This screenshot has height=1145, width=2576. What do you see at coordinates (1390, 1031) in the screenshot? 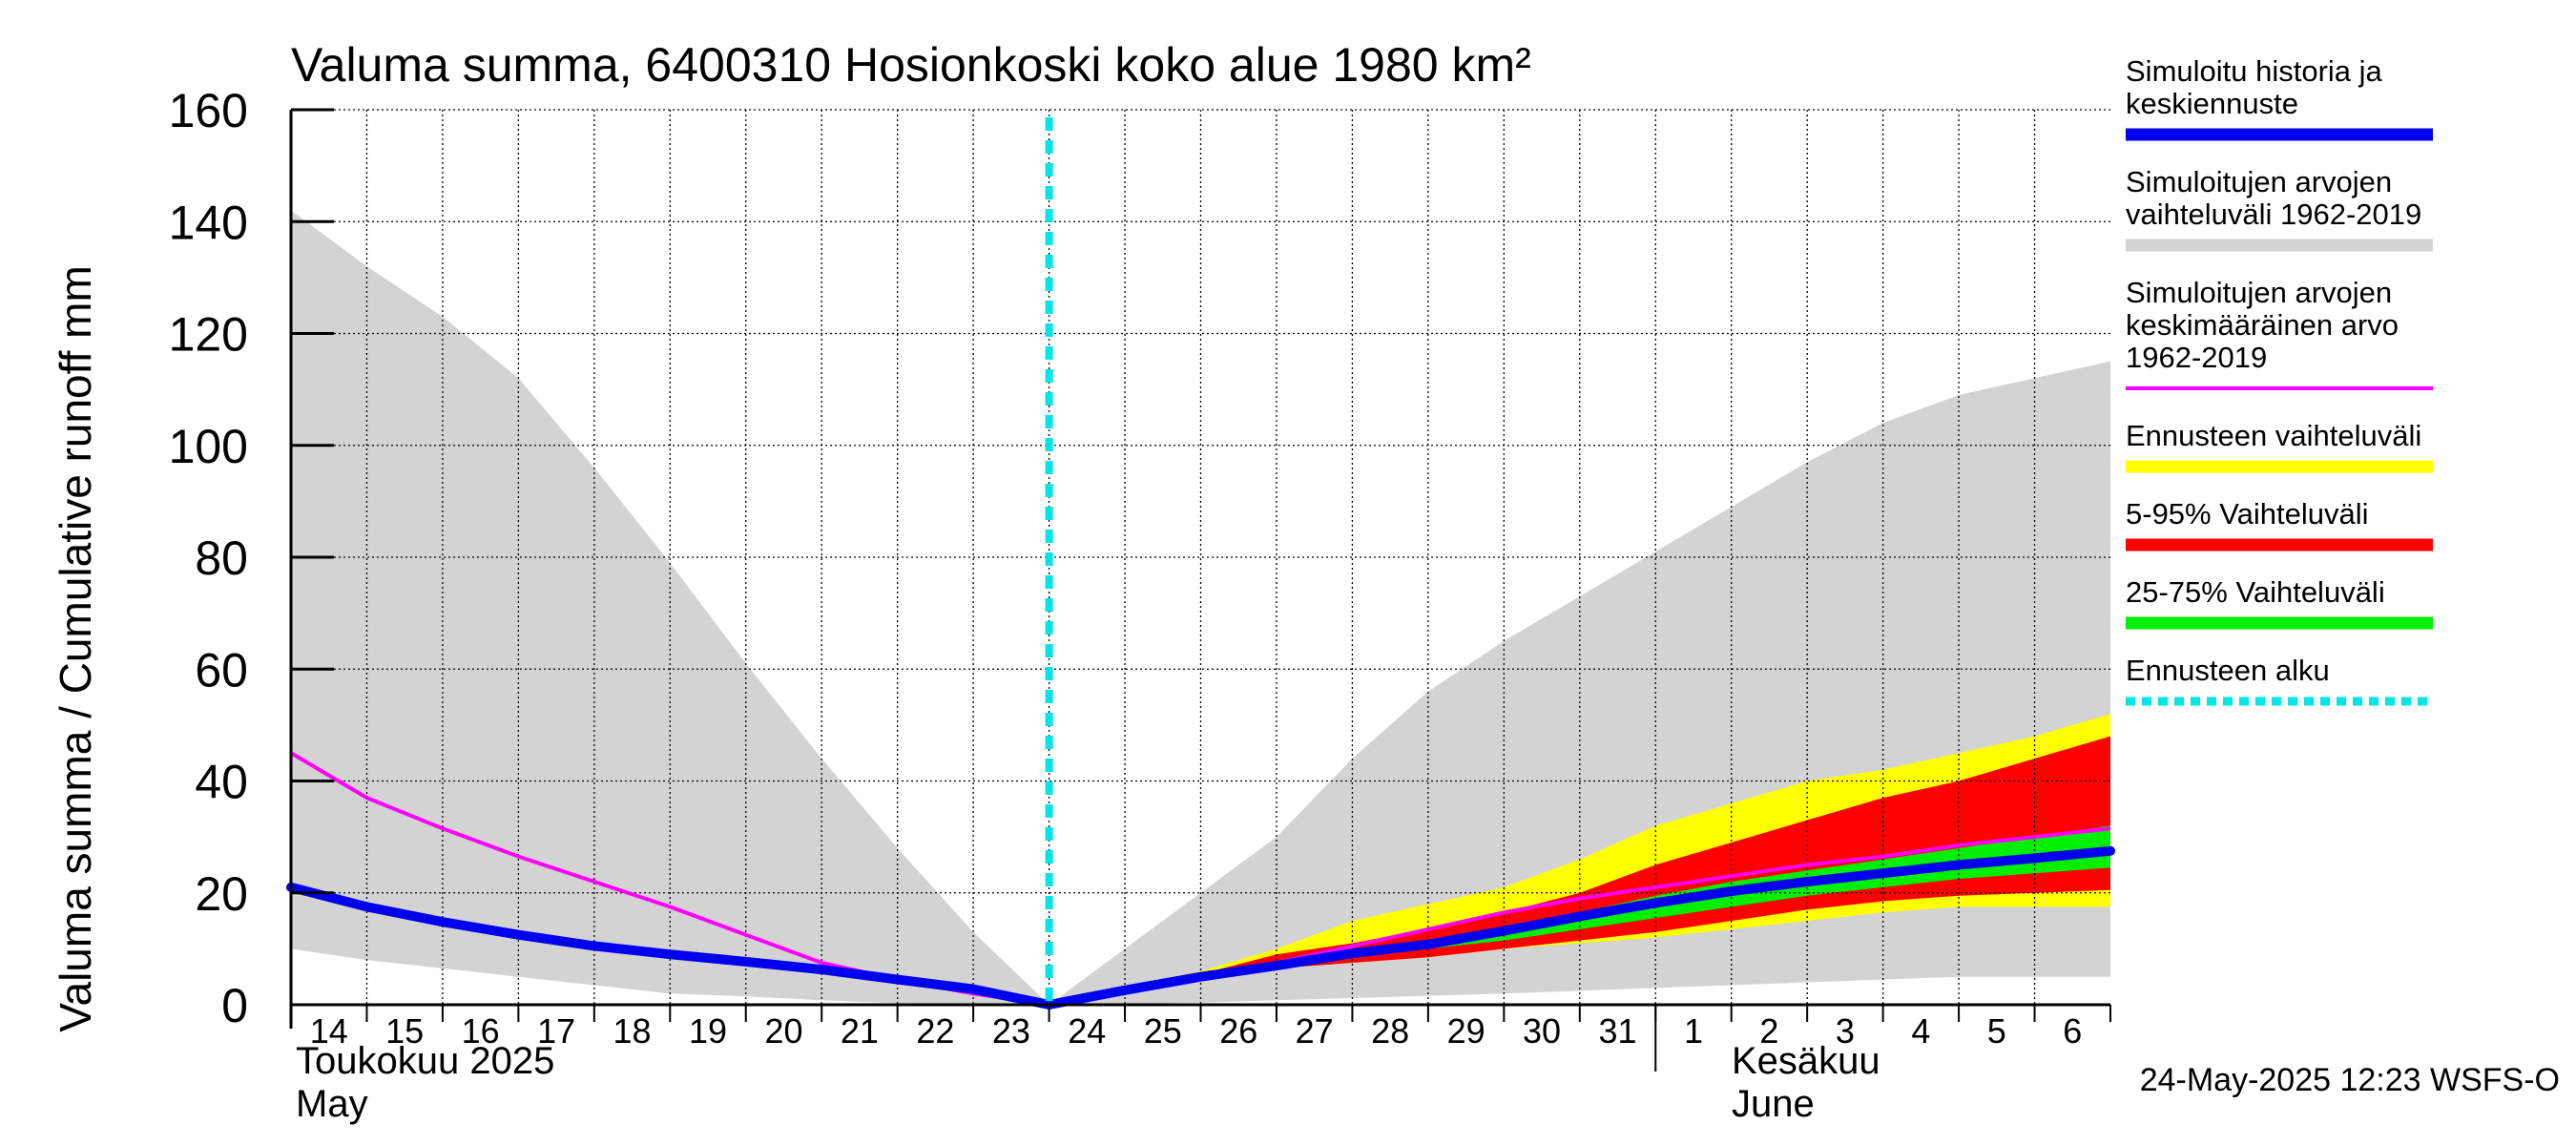
I see `x-tick-label: 28` at bounding box center [1390, 1031].